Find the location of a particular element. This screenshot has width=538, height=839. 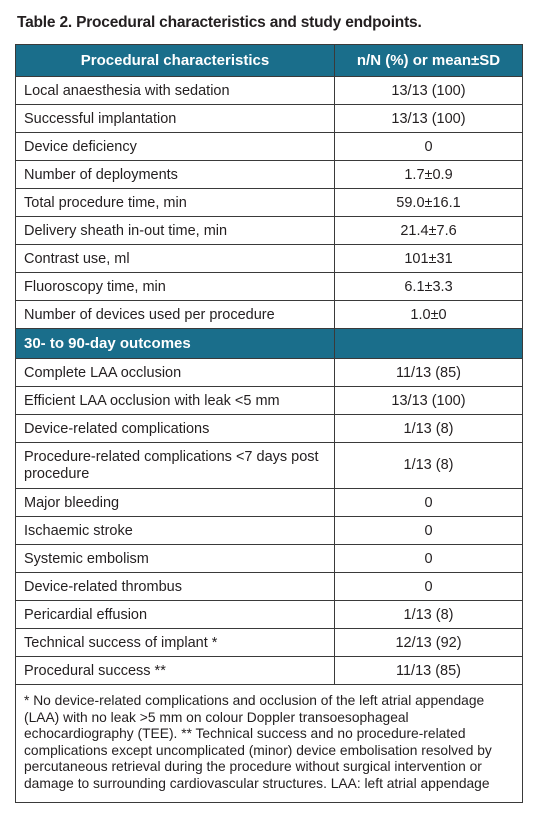

table-row: Number of deployments 1.7±0.9 is located at coordinates (269, 174).